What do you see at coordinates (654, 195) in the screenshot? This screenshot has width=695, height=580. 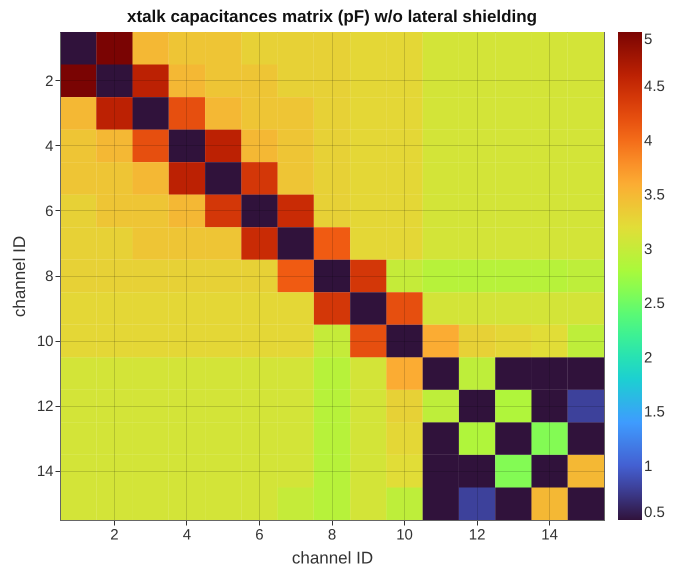 I see `color-bar-label: 3.5` at bounding box center [654, 195].